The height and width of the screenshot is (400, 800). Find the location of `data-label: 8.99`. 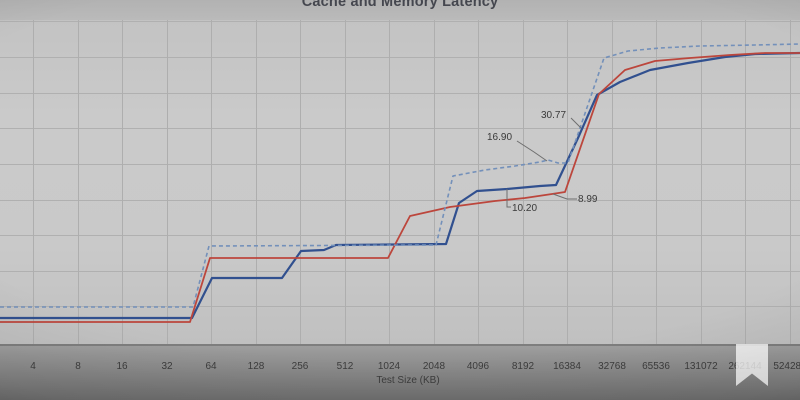

data-label: 8.99 is located at coordinates (588, 199).